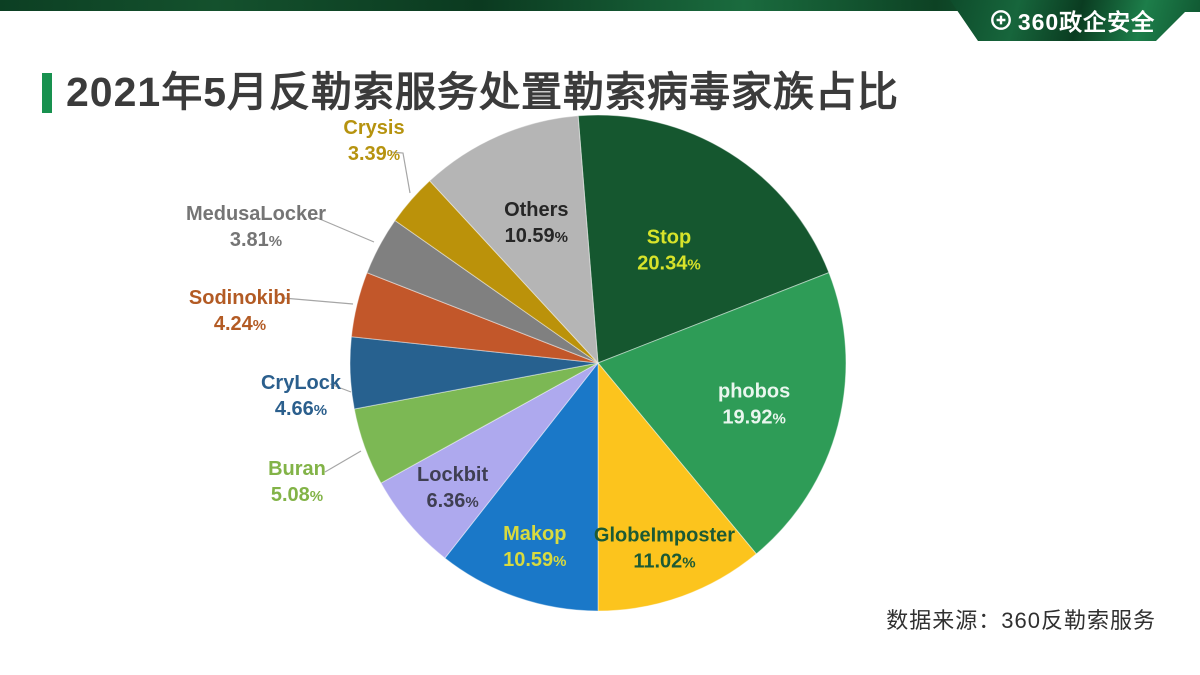 The image size is (1200, 675). Describe the element at coordinates (664, 535) in the screenshot. I see `slice-name-globeimposter: GlobeImposter` at that location.